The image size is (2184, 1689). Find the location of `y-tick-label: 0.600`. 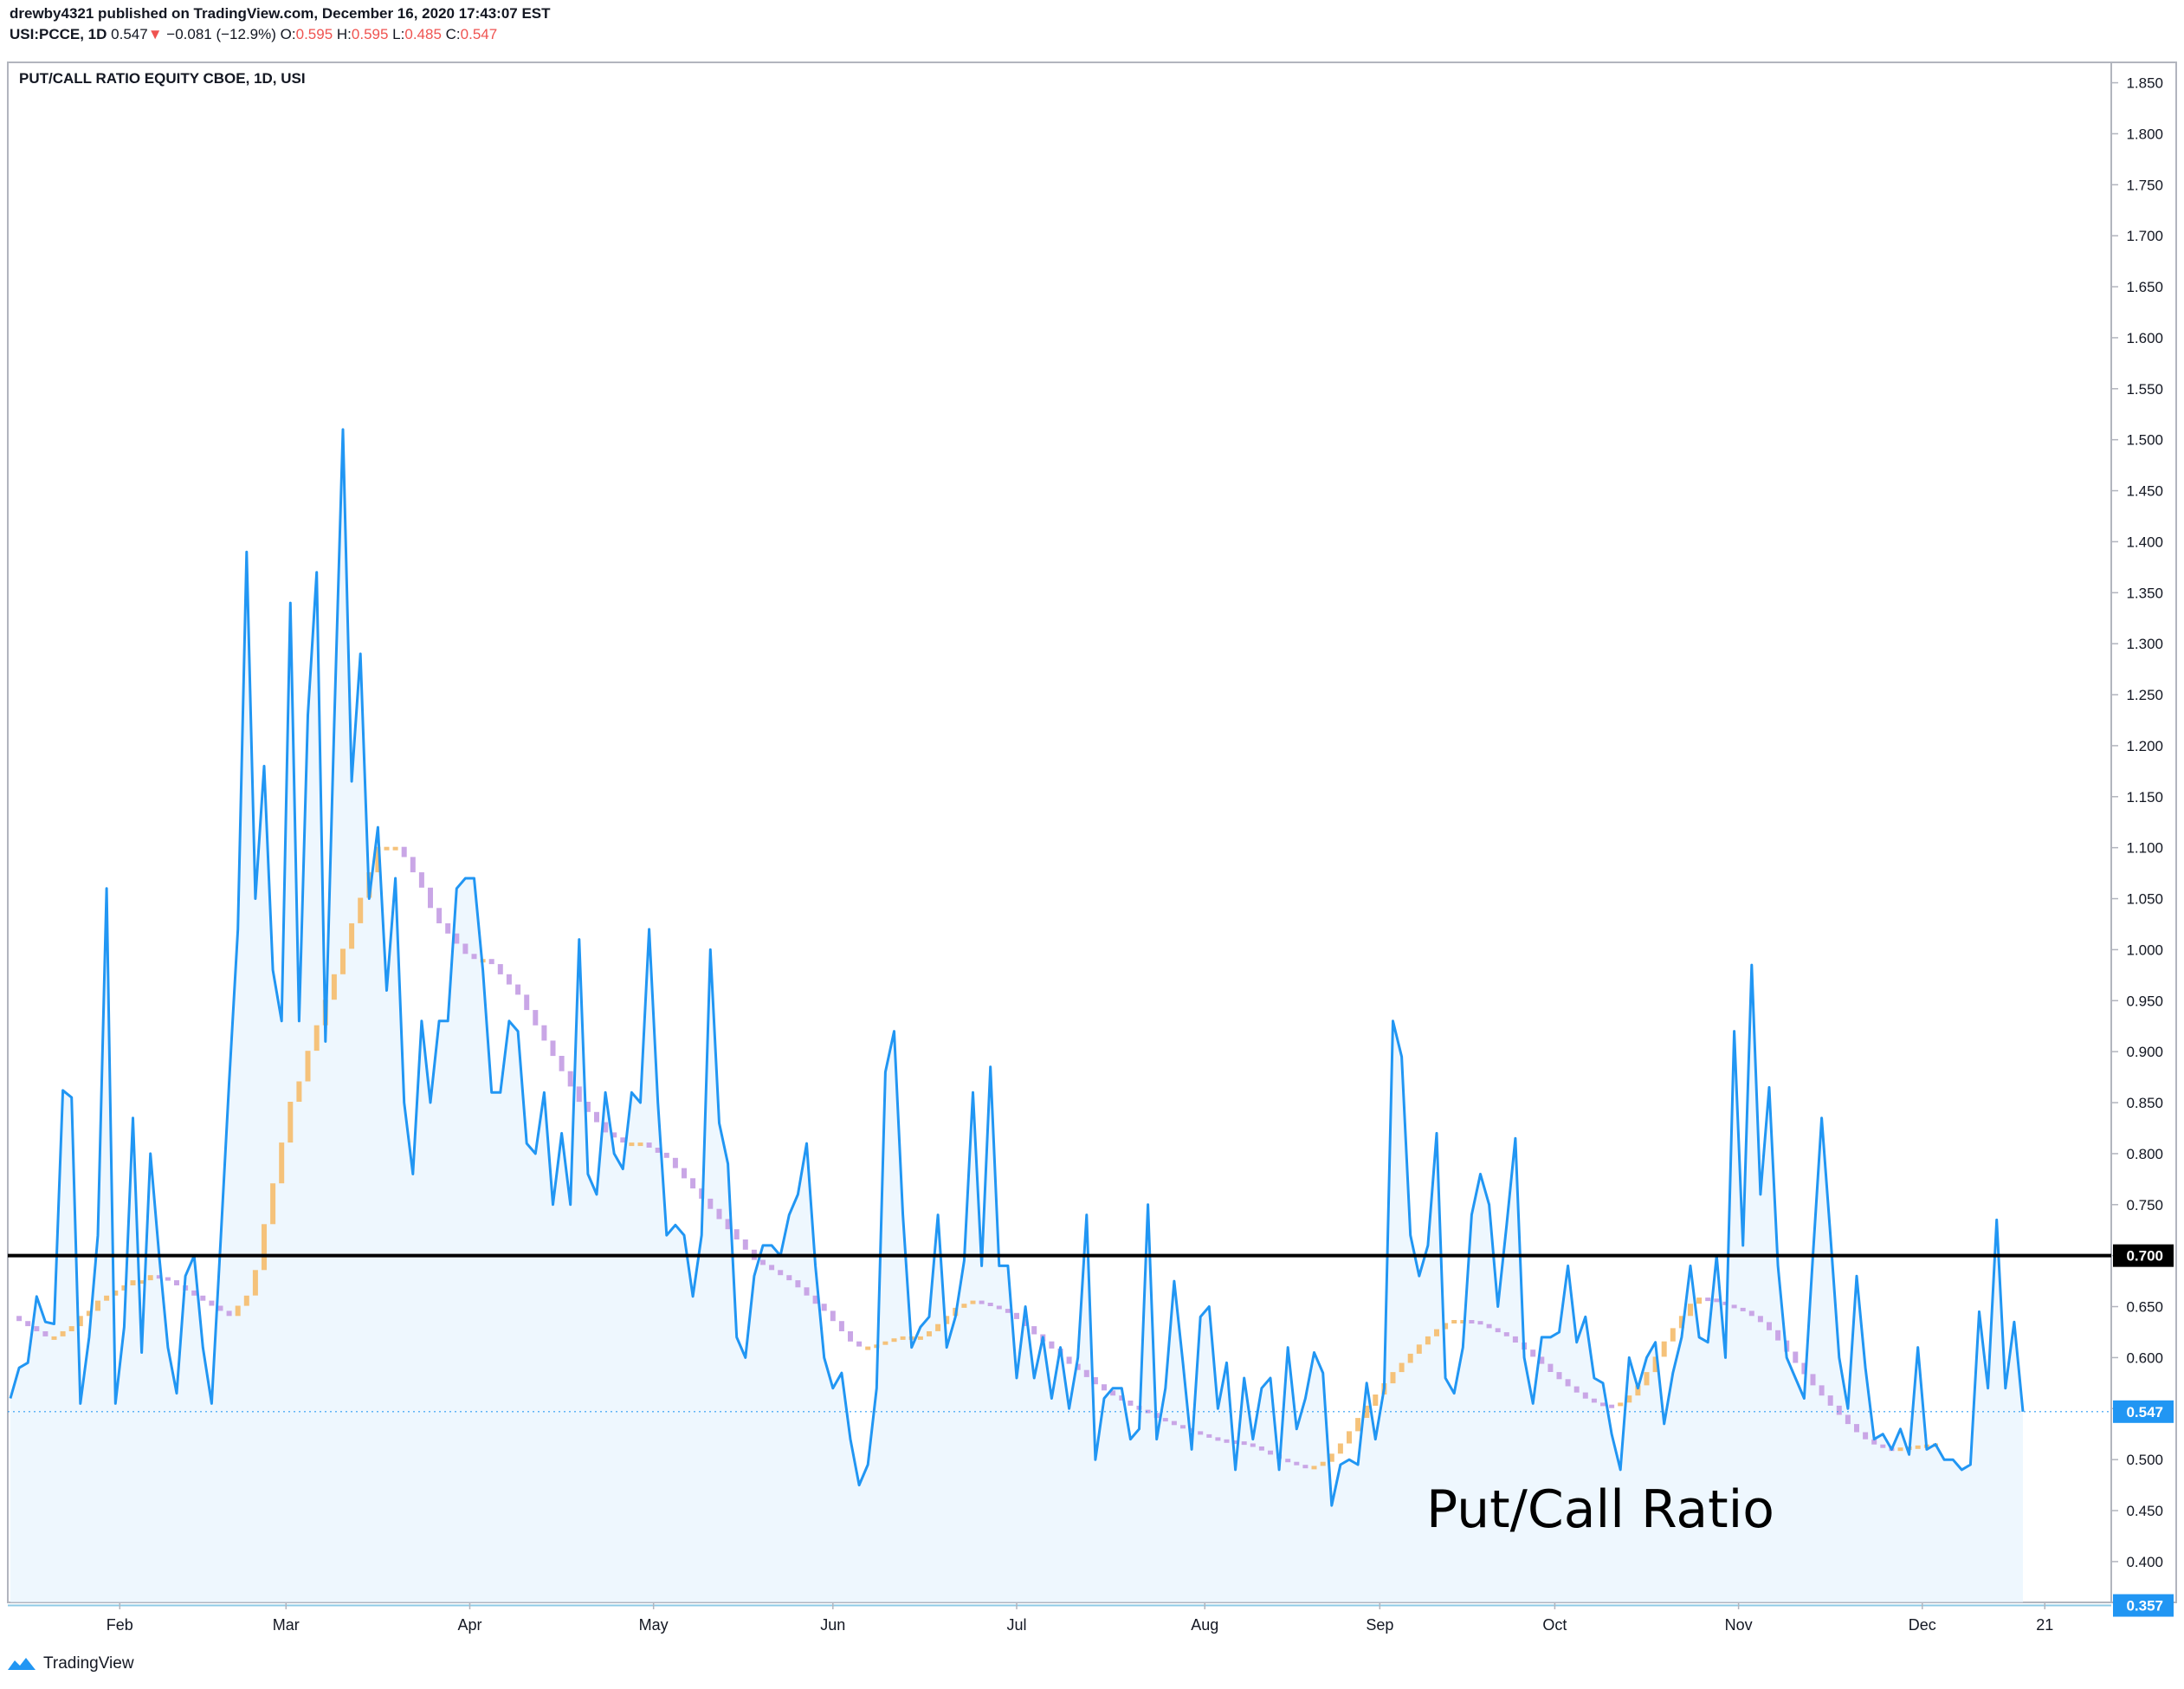

y-tick-label: 0.600 is located at coordinates (2144, 1357).